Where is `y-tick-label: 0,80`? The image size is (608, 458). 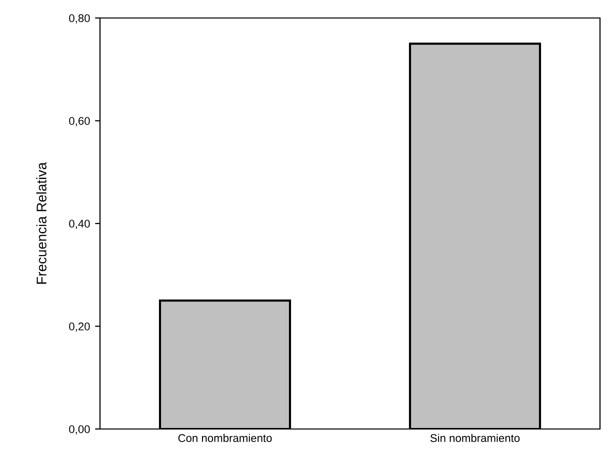 y-tick-label: 0,80 is located at coordinates (79, 19).